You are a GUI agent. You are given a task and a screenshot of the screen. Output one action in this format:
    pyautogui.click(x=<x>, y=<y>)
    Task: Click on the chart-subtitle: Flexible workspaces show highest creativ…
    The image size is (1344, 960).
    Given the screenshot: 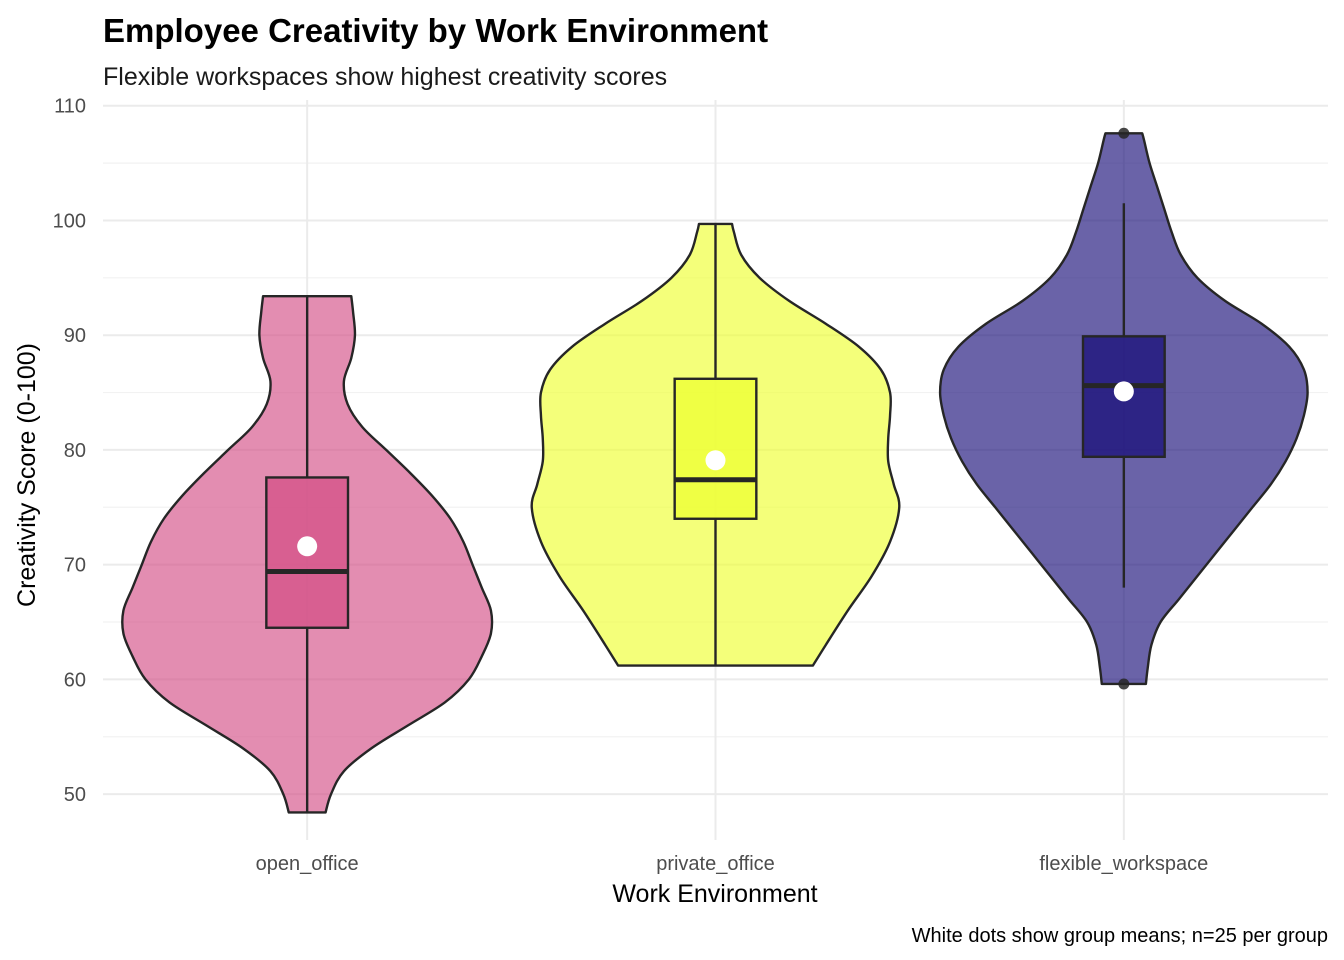 What is the action you would take?
    pyautogui.click(x=385, y=77)
    